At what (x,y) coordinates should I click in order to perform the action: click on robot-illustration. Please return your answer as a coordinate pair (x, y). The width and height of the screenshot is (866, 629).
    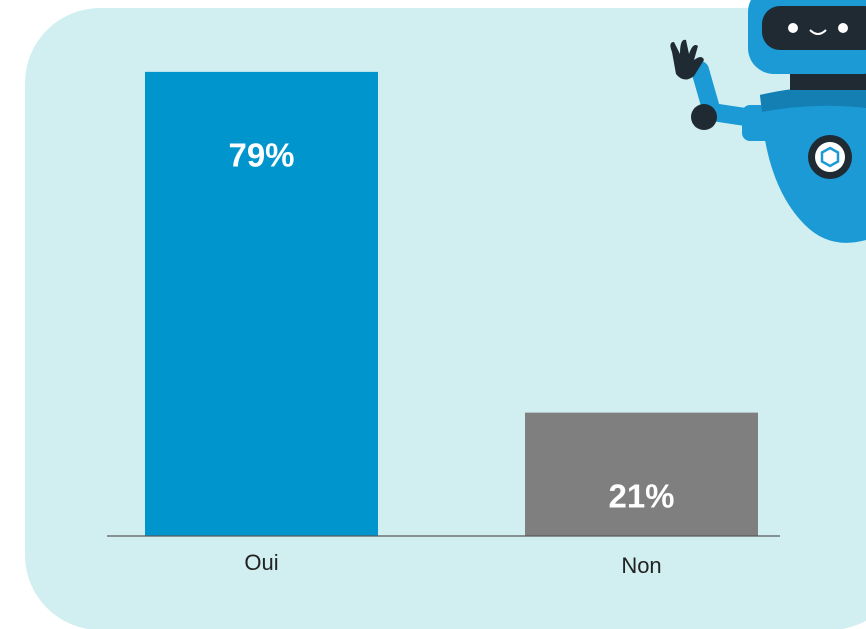
    Looking at the image, I should click on (768, 121).